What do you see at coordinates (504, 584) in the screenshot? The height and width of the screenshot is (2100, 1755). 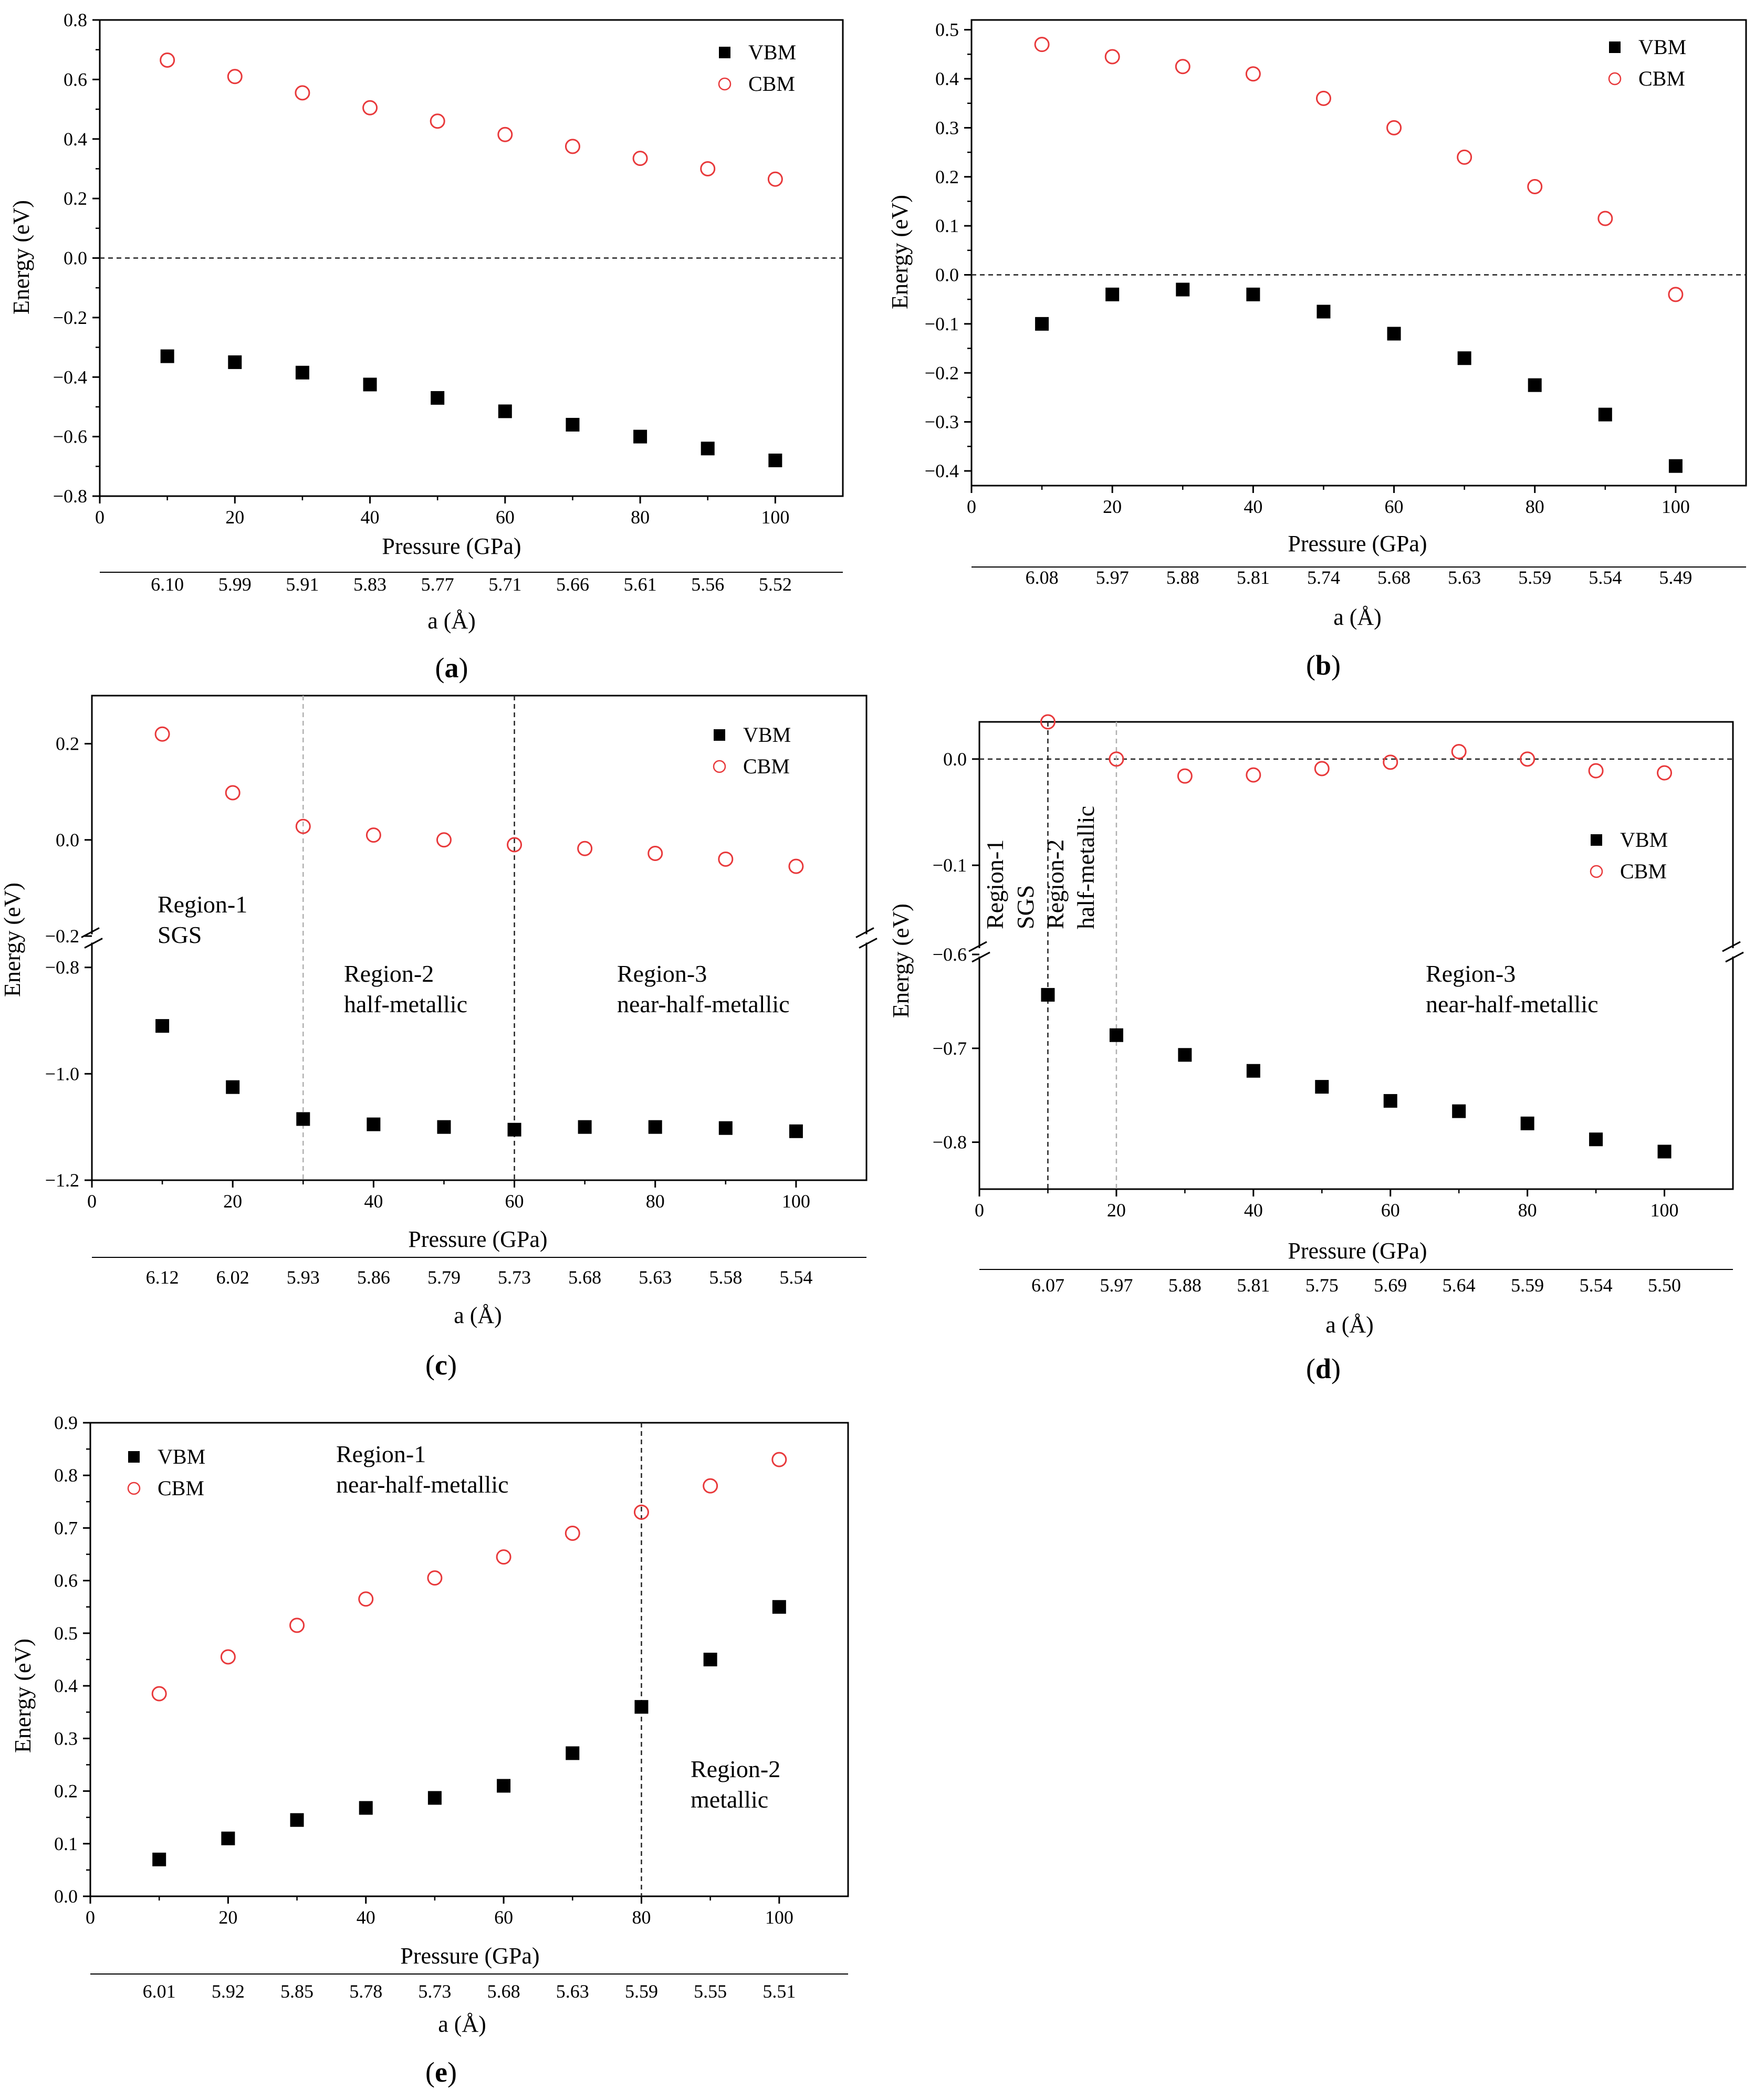 I see `lattice-label: 5.71` at bounding box center [504, 584].